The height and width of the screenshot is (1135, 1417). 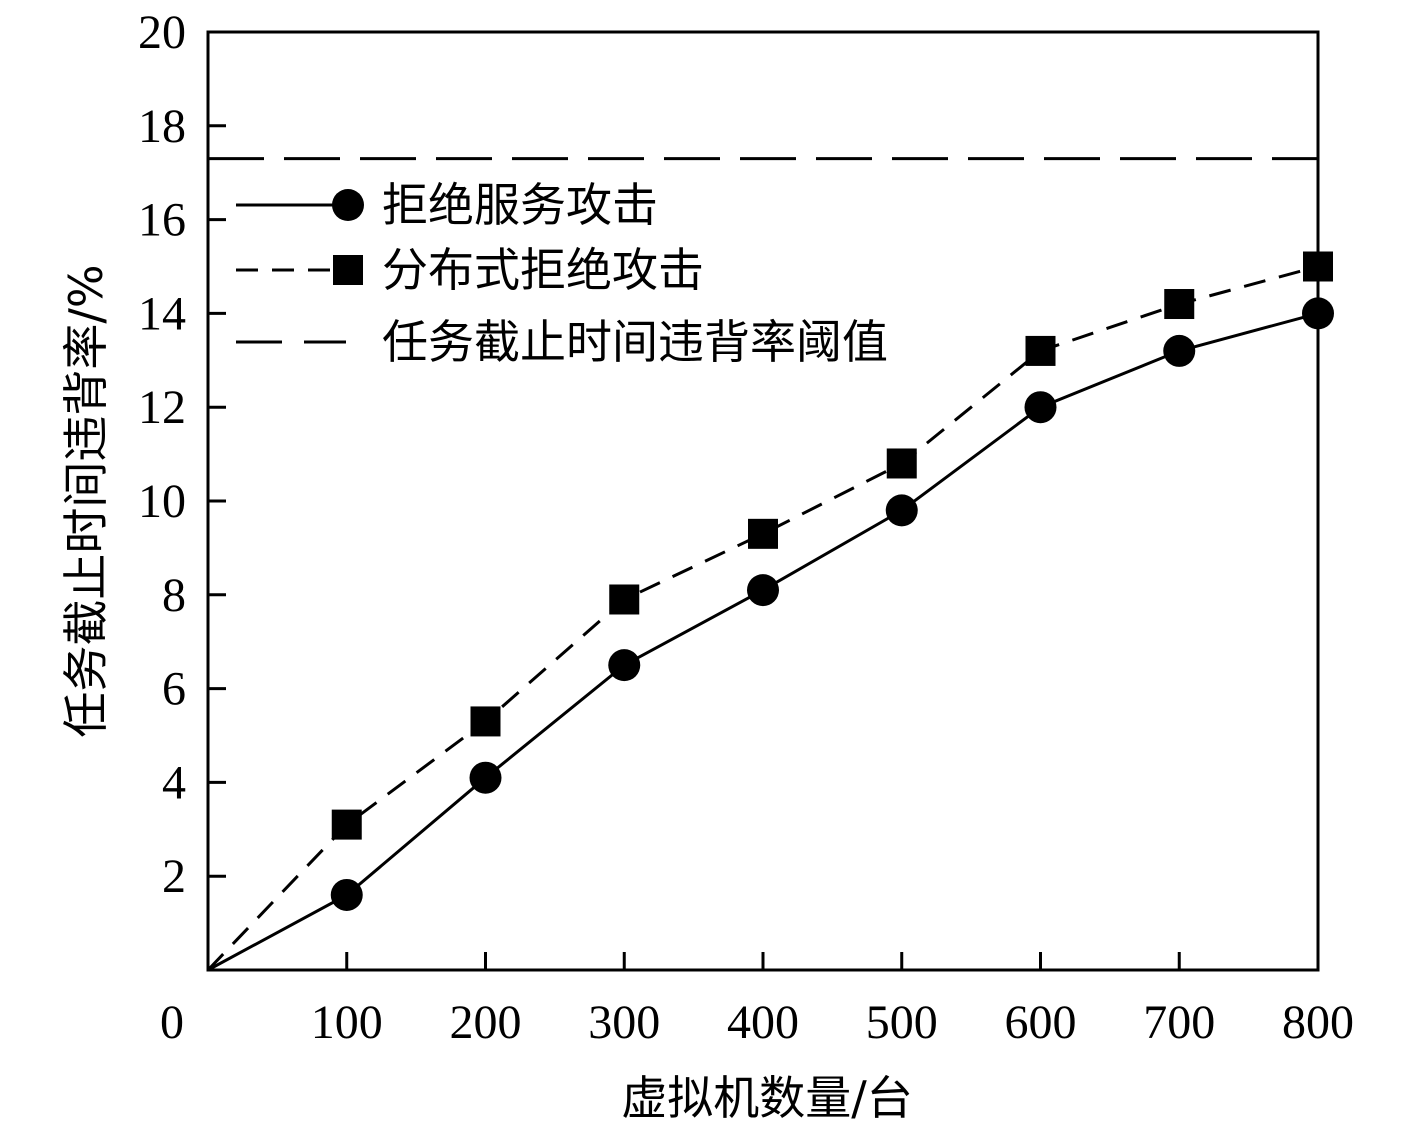 I want to click on origin-tick-label: 0, so click(x=172, y=1022).